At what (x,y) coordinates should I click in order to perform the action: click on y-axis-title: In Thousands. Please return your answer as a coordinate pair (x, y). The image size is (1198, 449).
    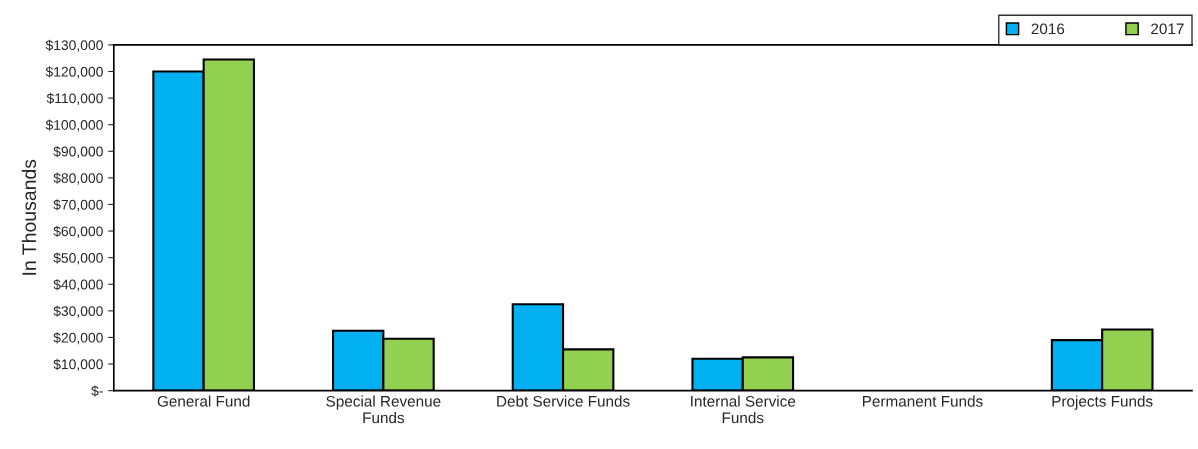
    Looking at the image, I should click on (29, 217).